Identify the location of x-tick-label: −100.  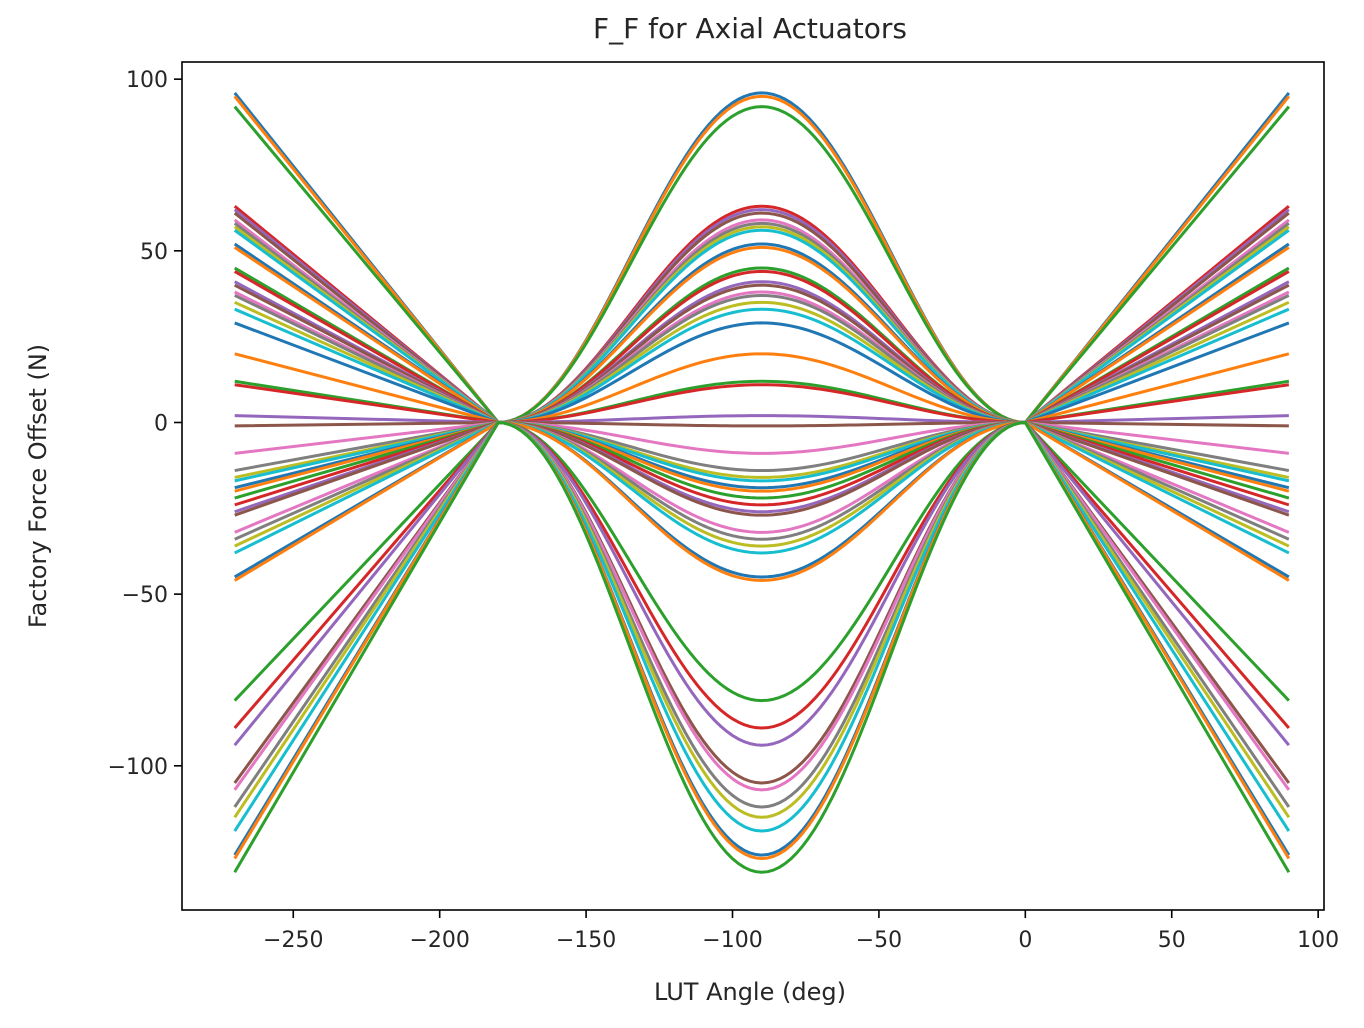
(732, 940).